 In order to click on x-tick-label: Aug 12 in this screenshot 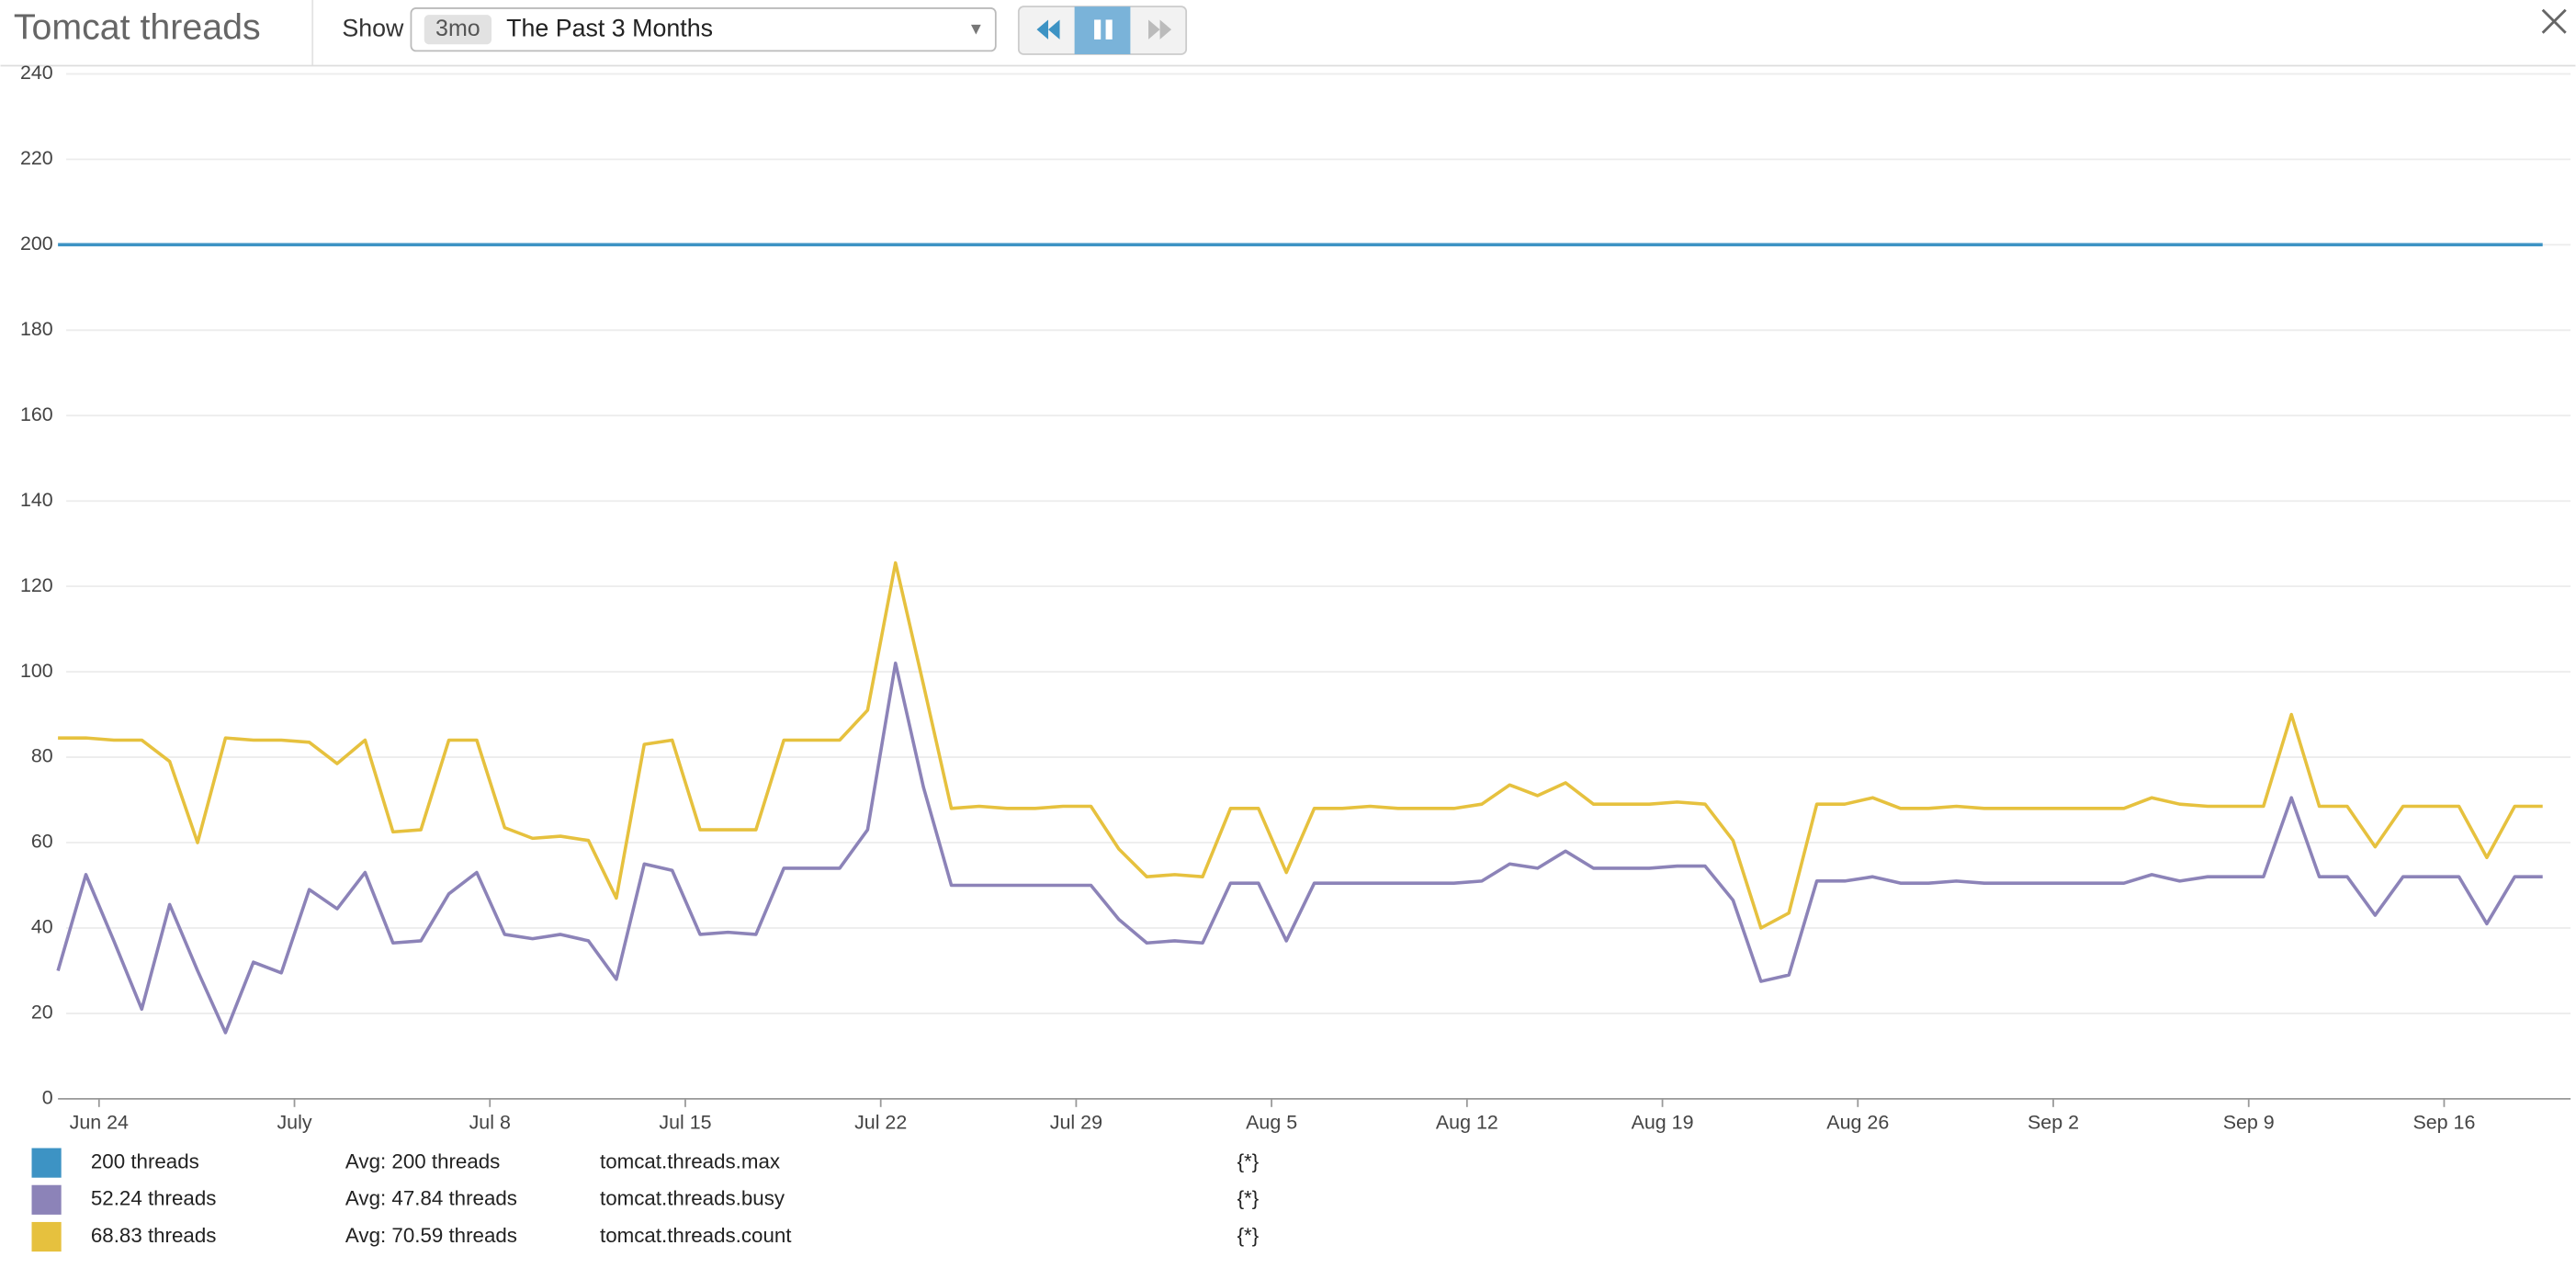, I will do `click(1467, 1122)`.